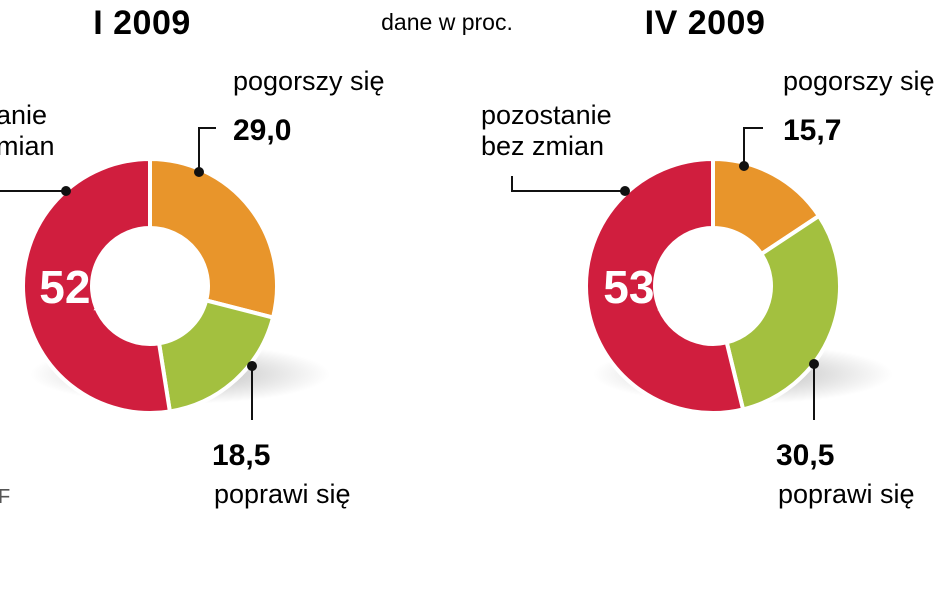 This screenshot has height=593, width=948. What do you see at coordinates (648, 287) in the screenshot?
I see `value-bez-zmian: 53,8` at bounding box center [648, 287].